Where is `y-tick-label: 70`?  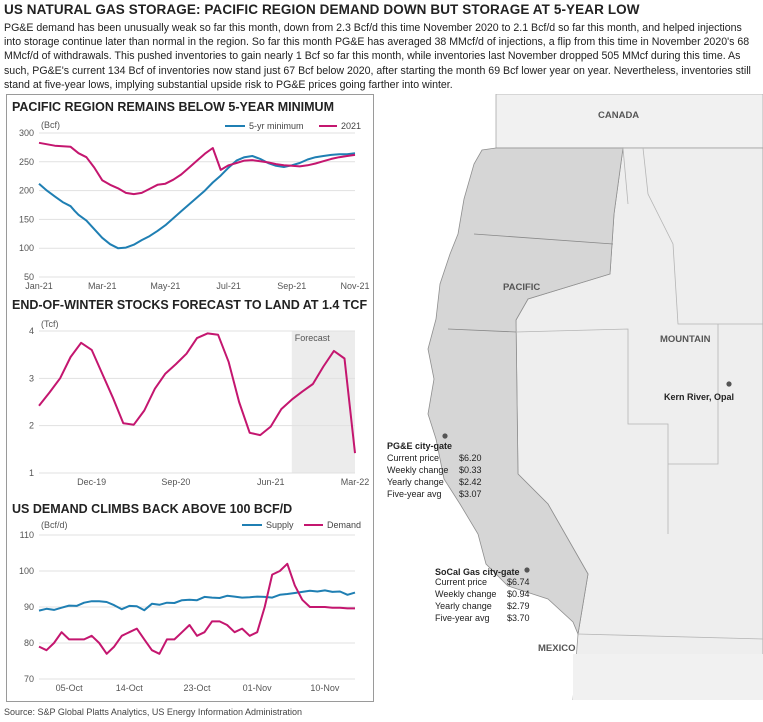 y-tick-label: 70 is located at coordinates (29, 679).